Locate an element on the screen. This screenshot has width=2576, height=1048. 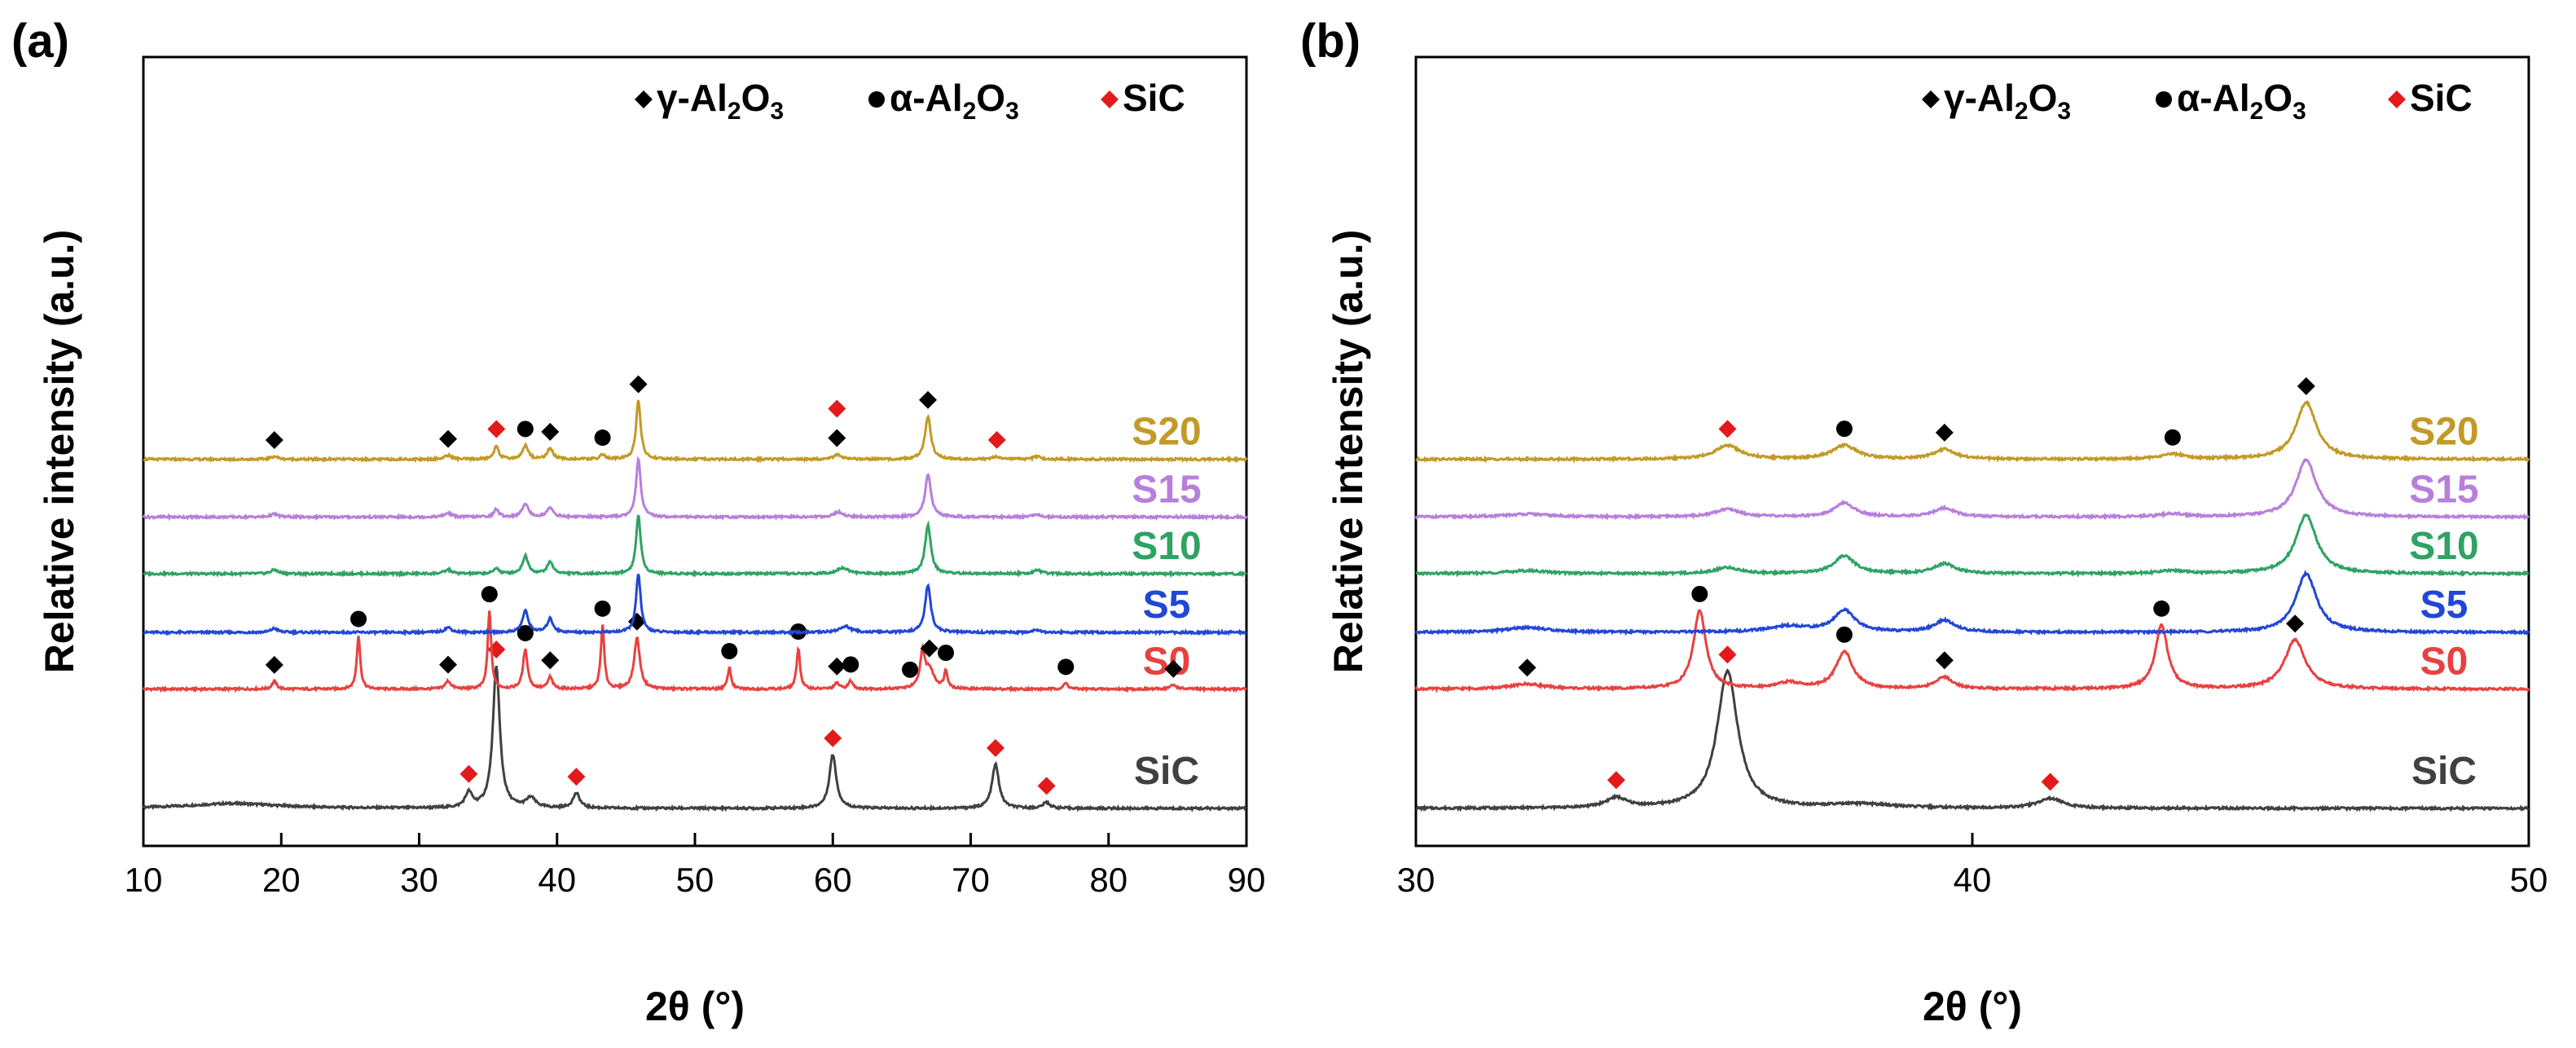
x-tick-label: 80 is located at coordinates (1108, 880).